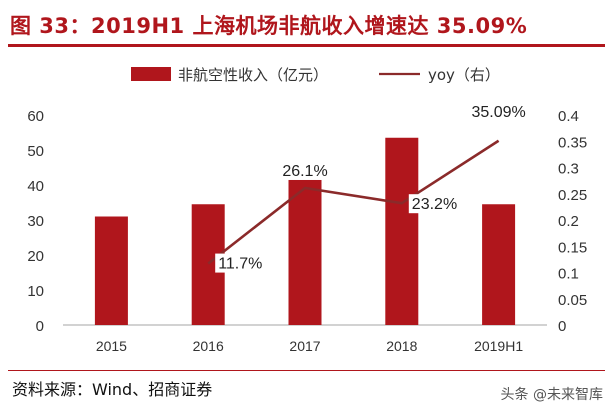 This screenshot has height=414, width=613. I want to click on data-label: 26.1%, so click(304, 171).